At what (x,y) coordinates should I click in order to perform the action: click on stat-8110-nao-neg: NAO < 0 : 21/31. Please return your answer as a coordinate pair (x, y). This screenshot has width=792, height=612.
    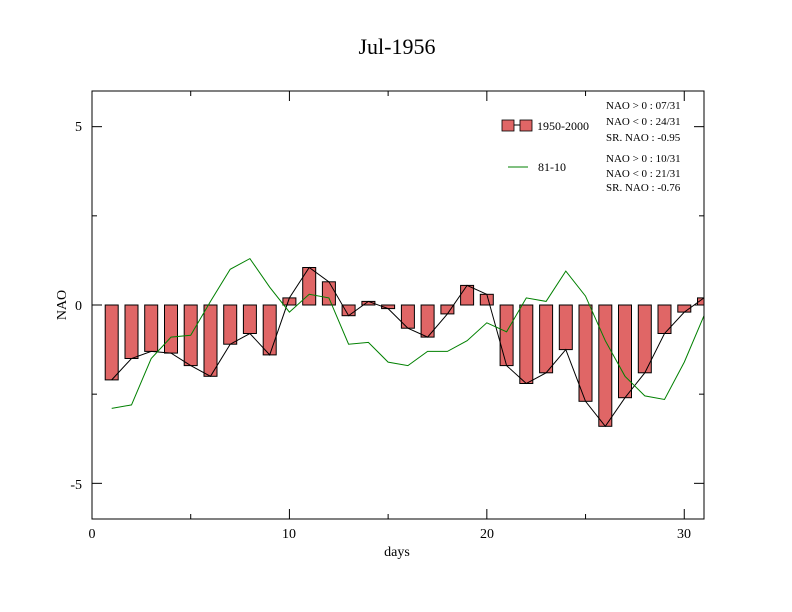
    Looking at the image, I should click on (643, 174).